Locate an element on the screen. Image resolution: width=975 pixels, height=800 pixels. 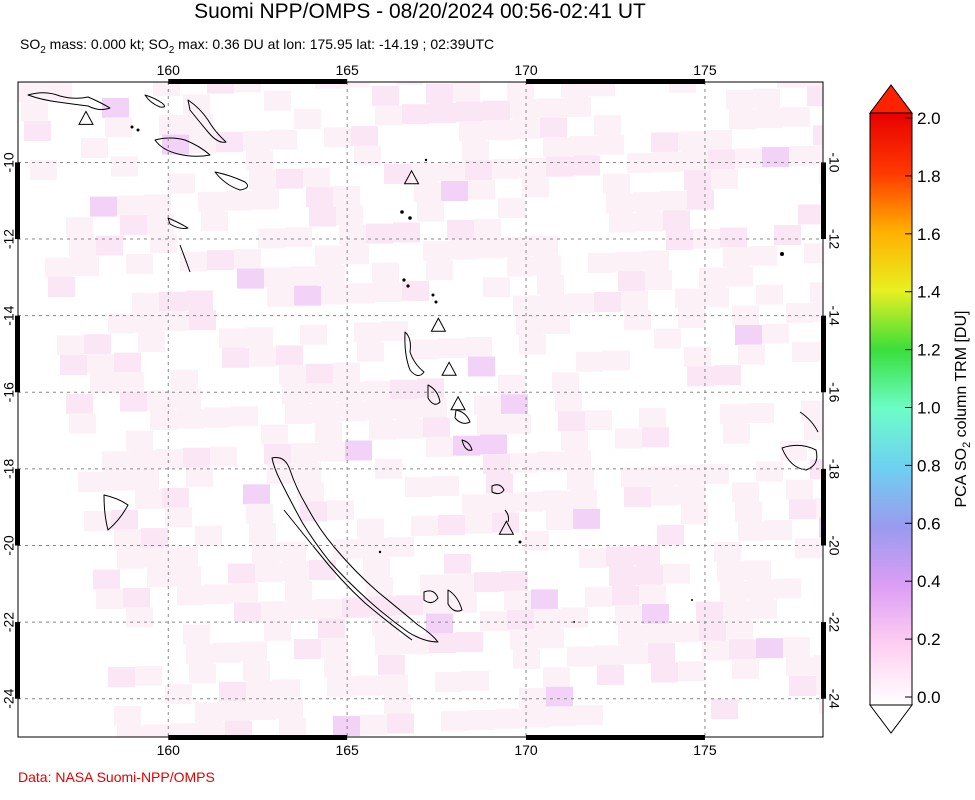
coastline-chesterfield is located at coordinates (116, 512).